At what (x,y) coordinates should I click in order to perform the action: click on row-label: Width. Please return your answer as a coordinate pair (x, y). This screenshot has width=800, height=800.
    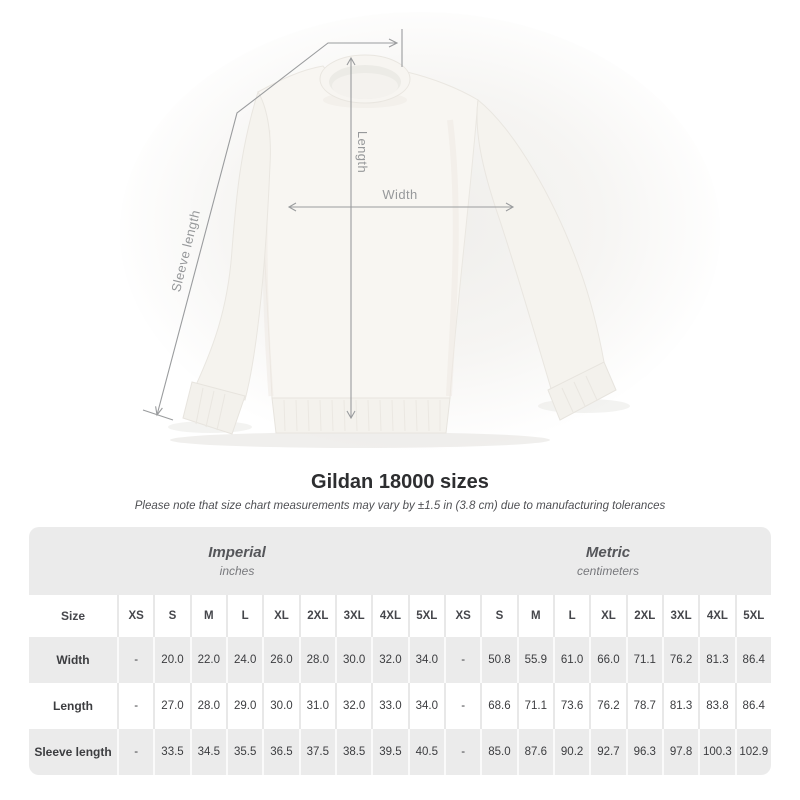
    Looking at the image, I should click on (74, 660).